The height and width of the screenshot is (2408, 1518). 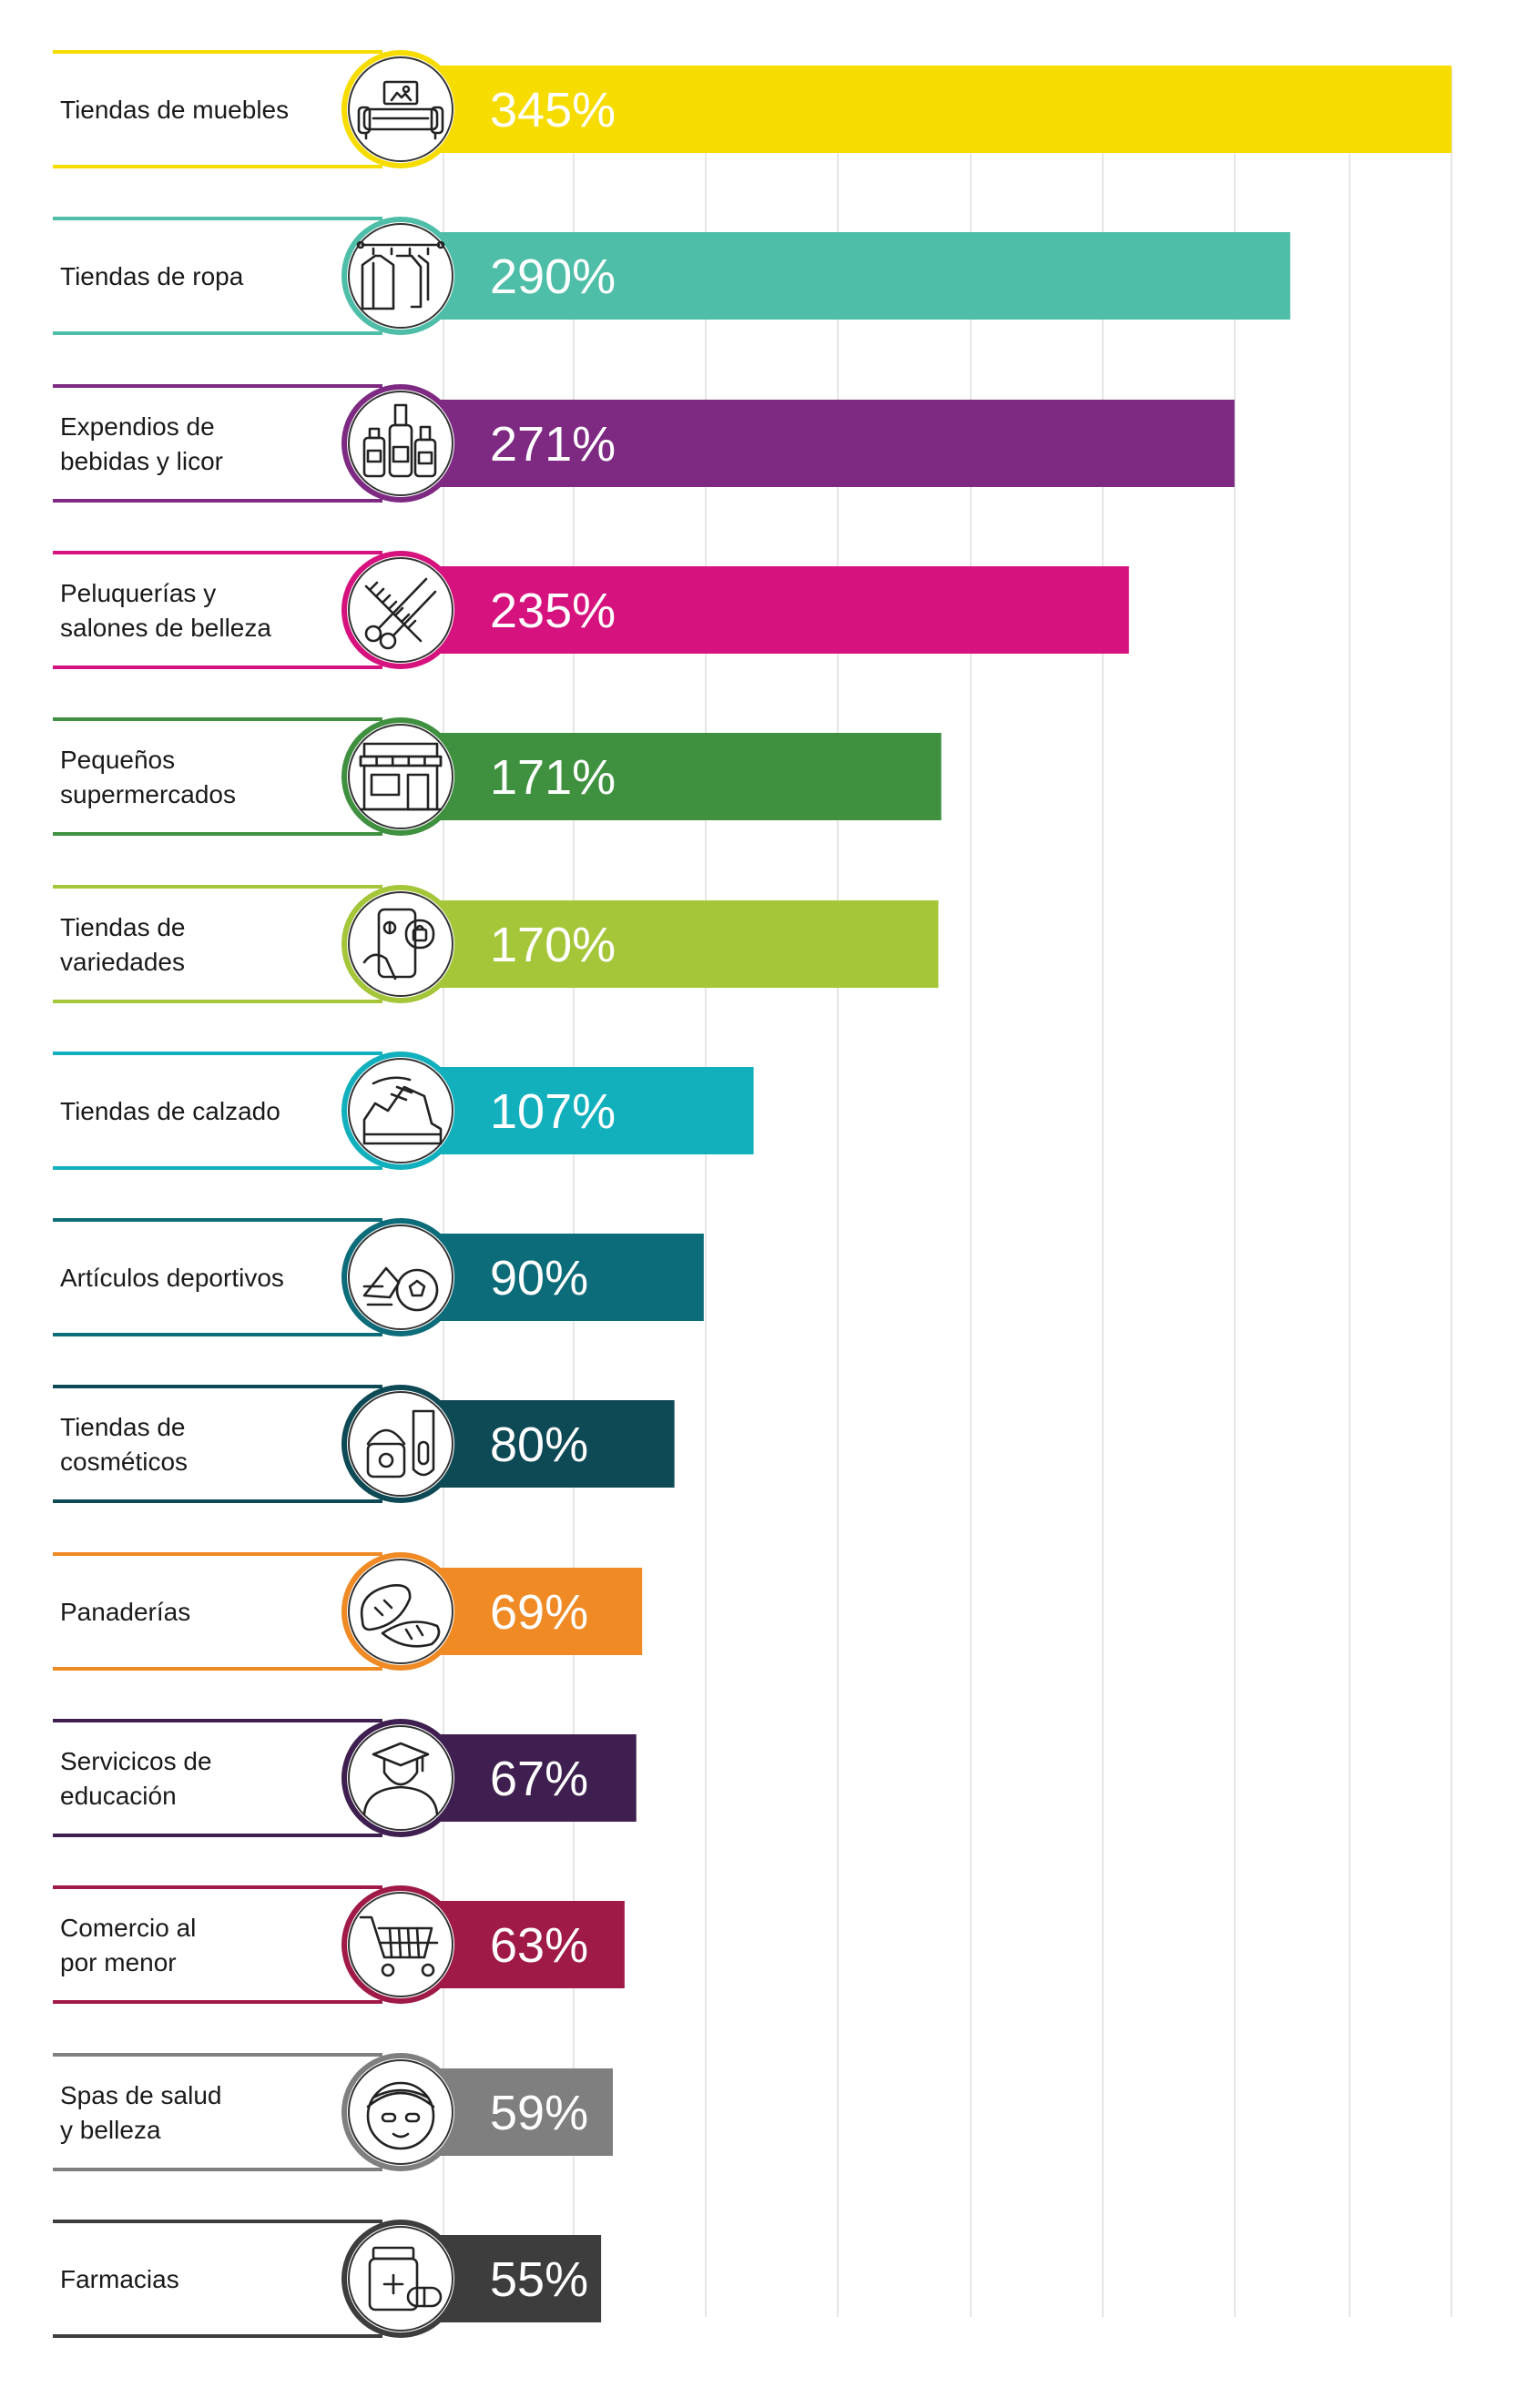 What do you see at coordinates (327, 2279) in the screenshot?
I see `bar-row: 55% Farmacias` at bounding box center [327, 2279].